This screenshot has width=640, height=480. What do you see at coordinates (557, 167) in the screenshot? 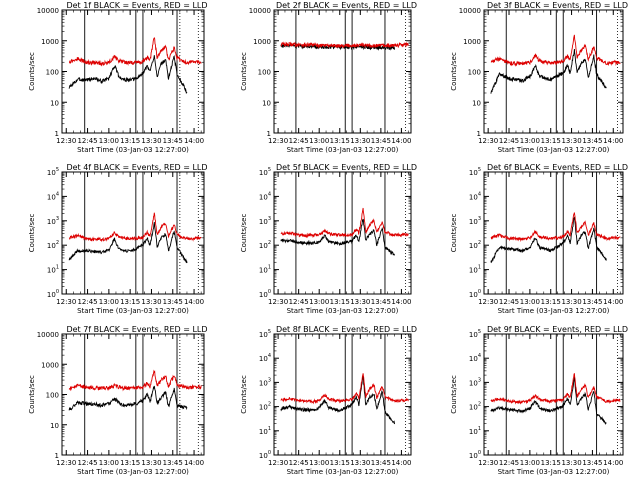
I see `chart-title: Det 6f BLACK = Events, RED = LLD` at bounding box center [557, 167].